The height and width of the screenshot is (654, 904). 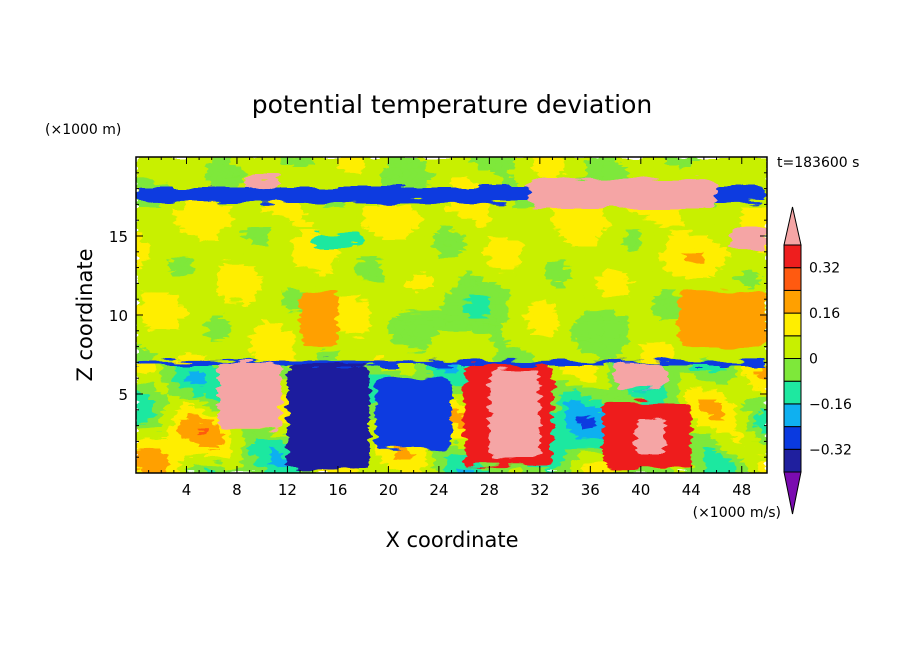 I want to click on x-tick-label: 20, so click(x=388, y=490).